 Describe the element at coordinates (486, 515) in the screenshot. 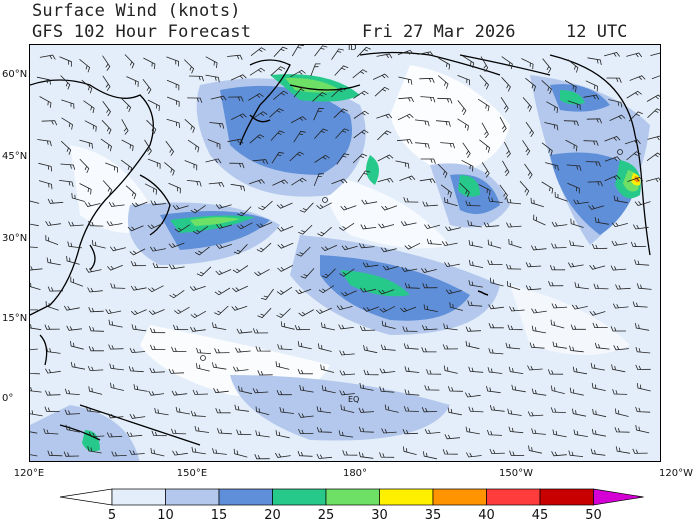

I see `colorbar-tick-label: 40` at that location.